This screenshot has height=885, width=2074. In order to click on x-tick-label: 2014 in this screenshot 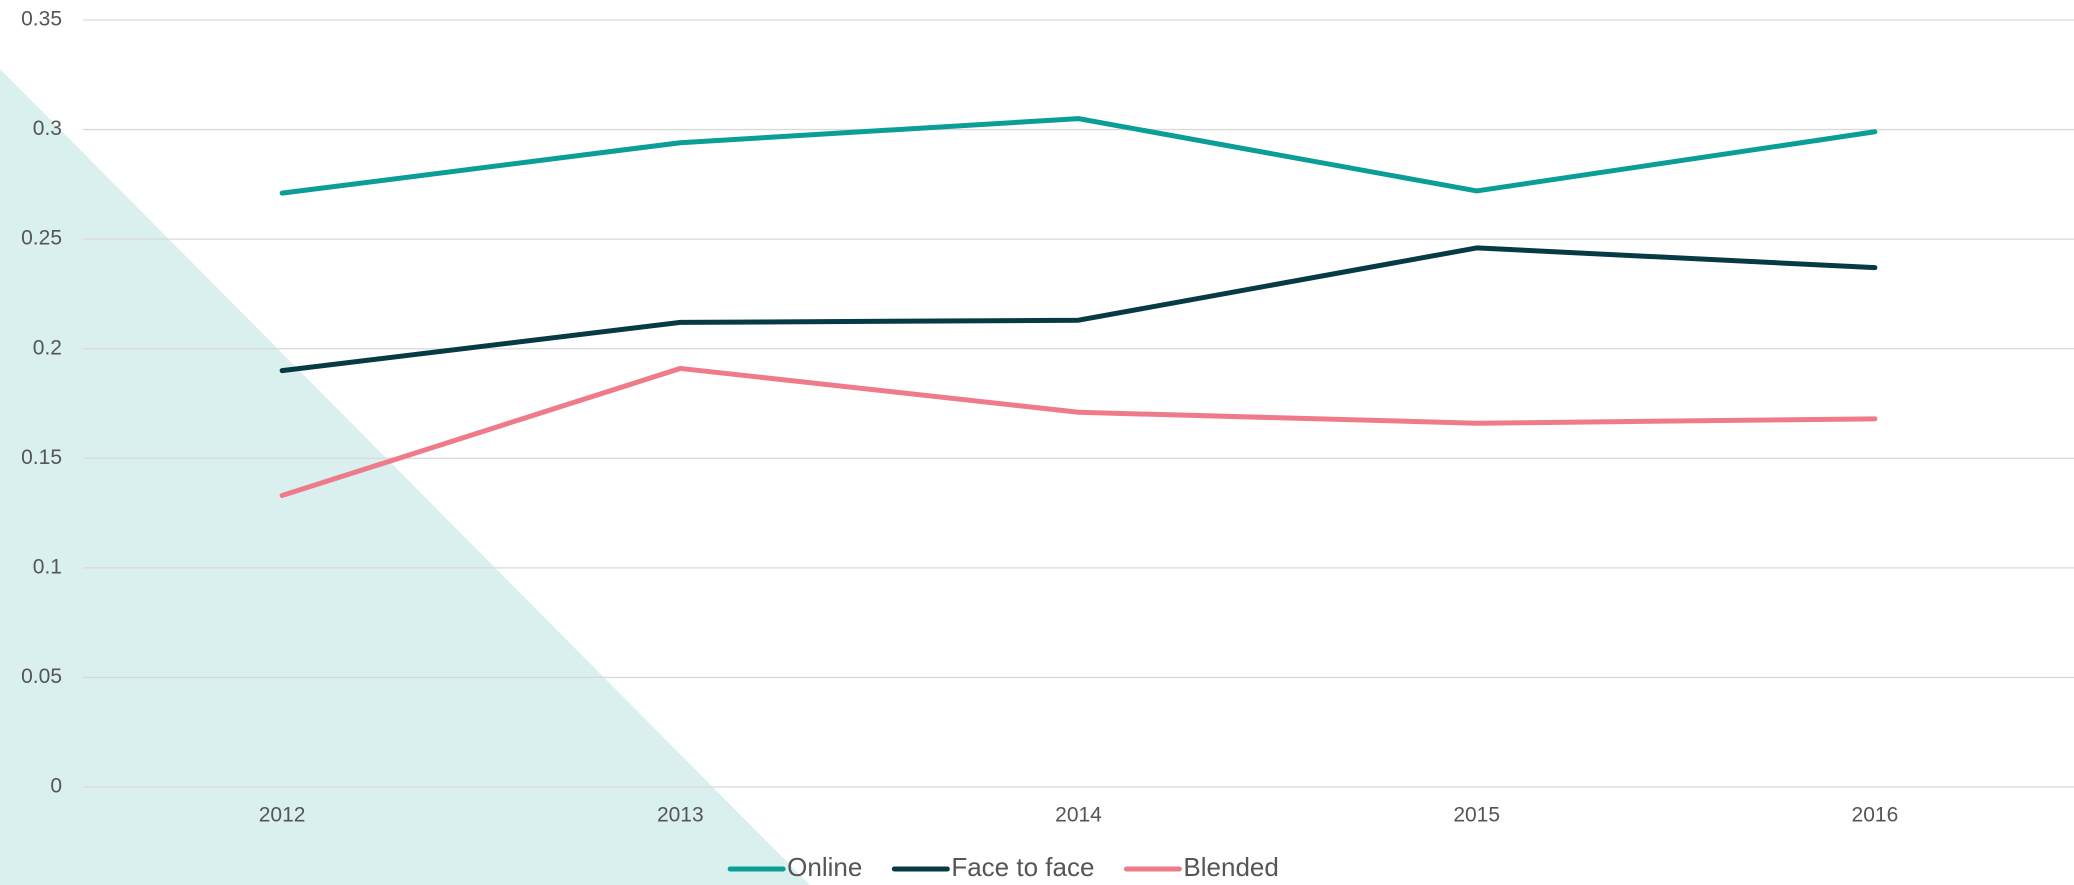, I will do `click(1078, 815)`.